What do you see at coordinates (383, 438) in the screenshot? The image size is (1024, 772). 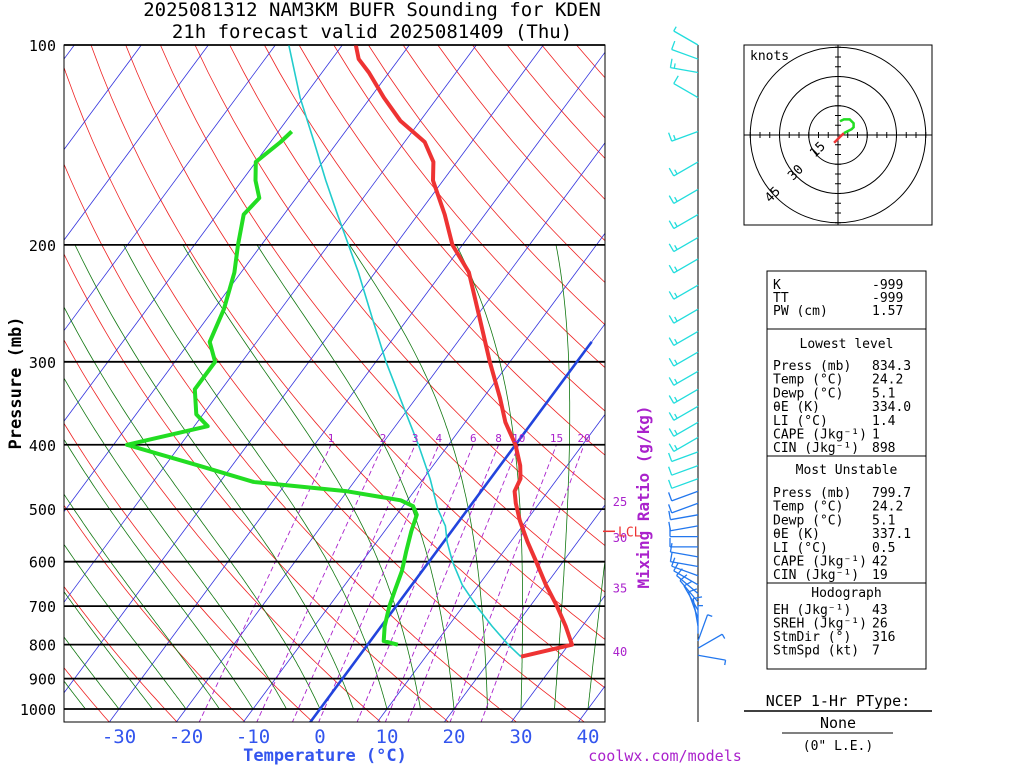 I see `mixing-ratio-tick-label: 2` at bounding box center [383, 438].